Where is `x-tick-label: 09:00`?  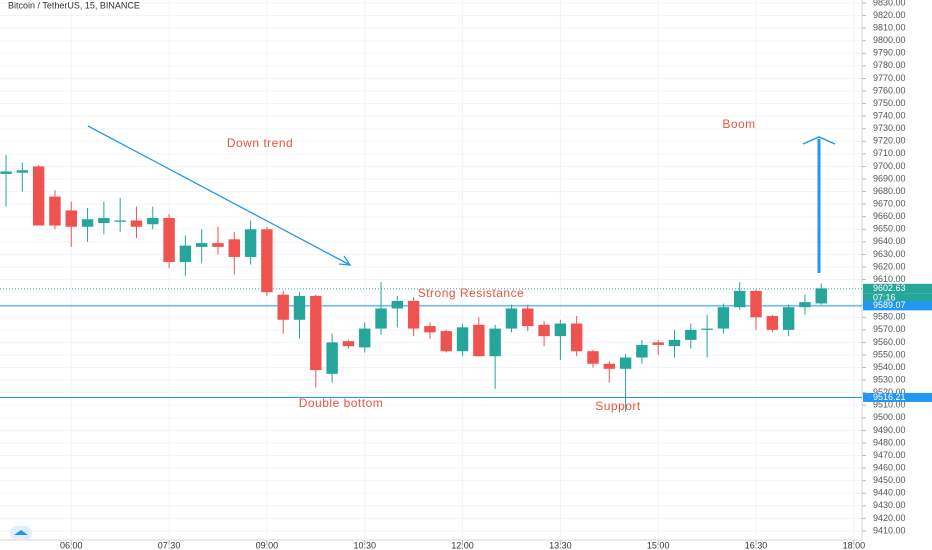
x-tick-label: 09:00 is located at coordinates (267, 545).